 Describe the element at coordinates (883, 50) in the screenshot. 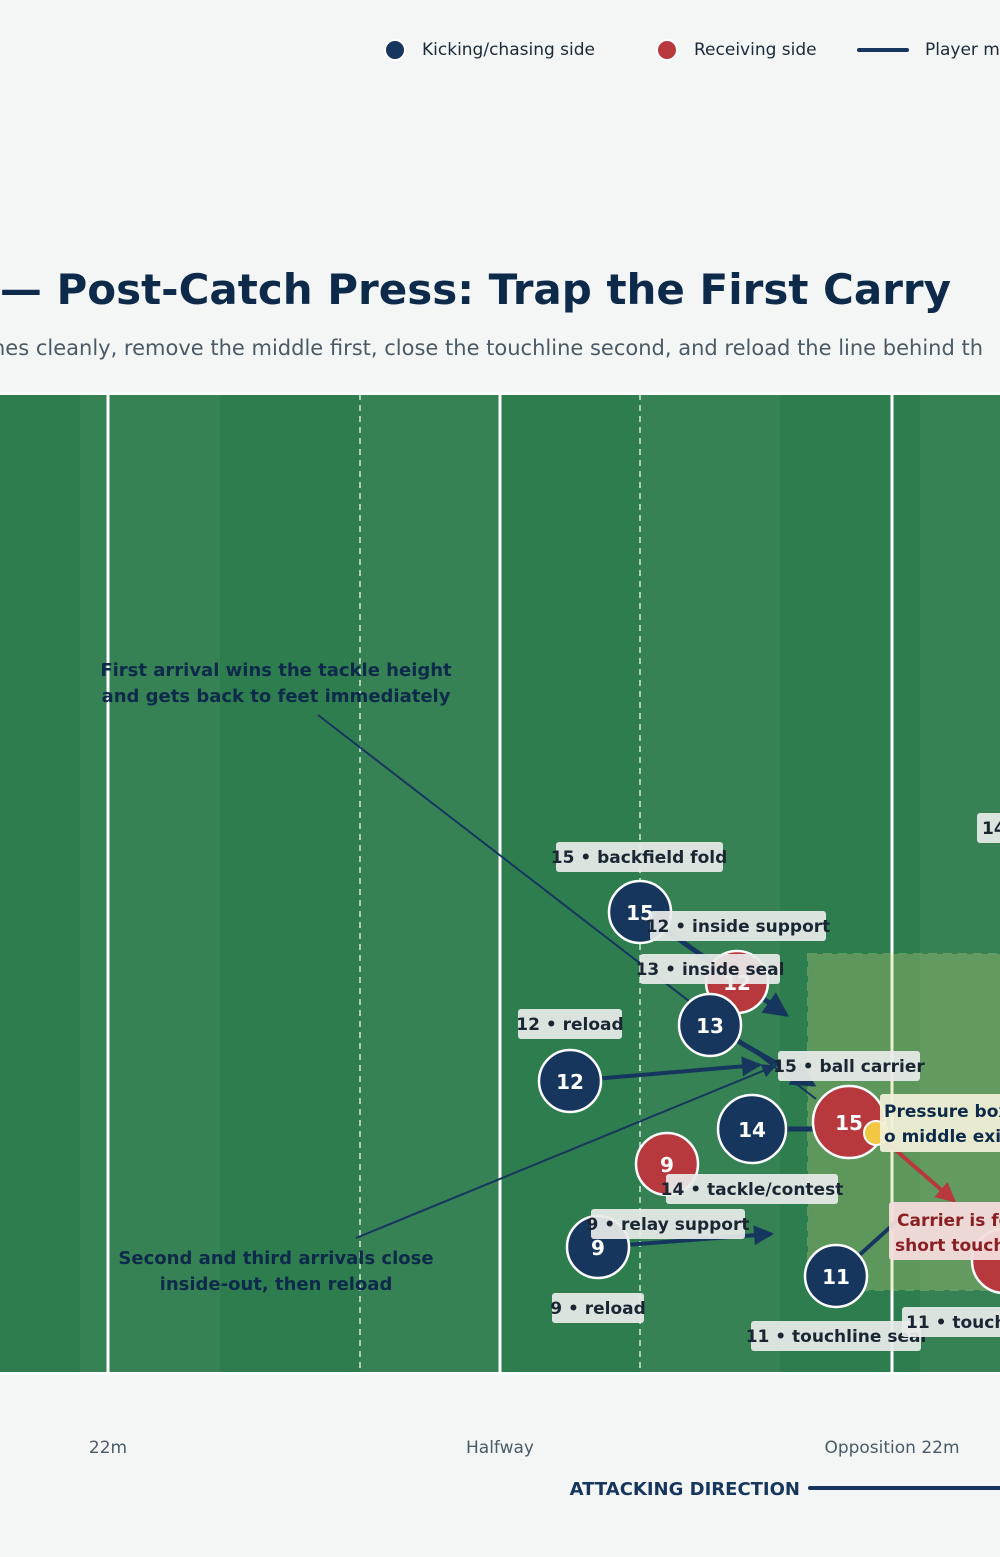

I see `movement-line-icon` at that location.